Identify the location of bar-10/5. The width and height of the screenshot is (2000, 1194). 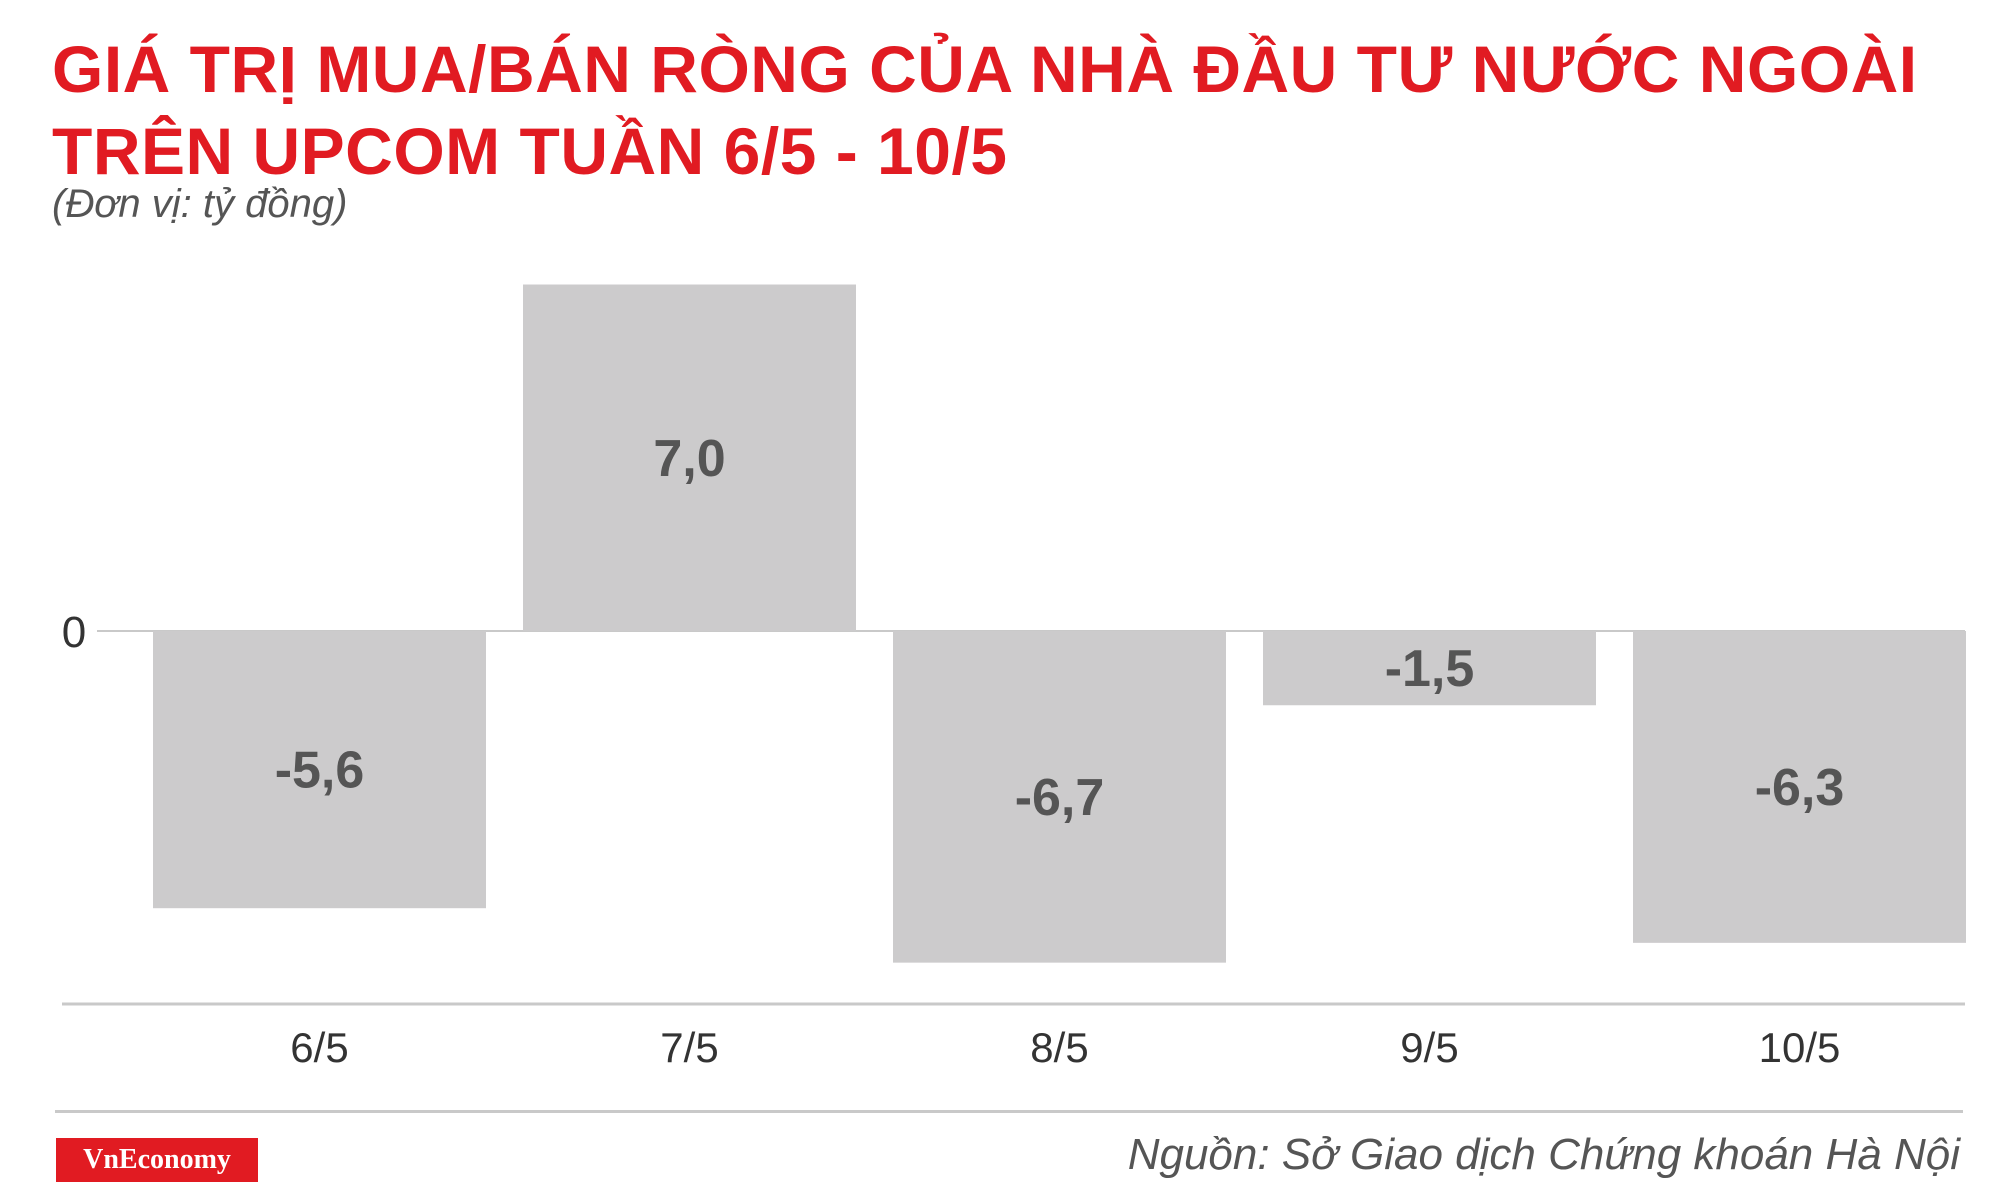
(1799, 787).